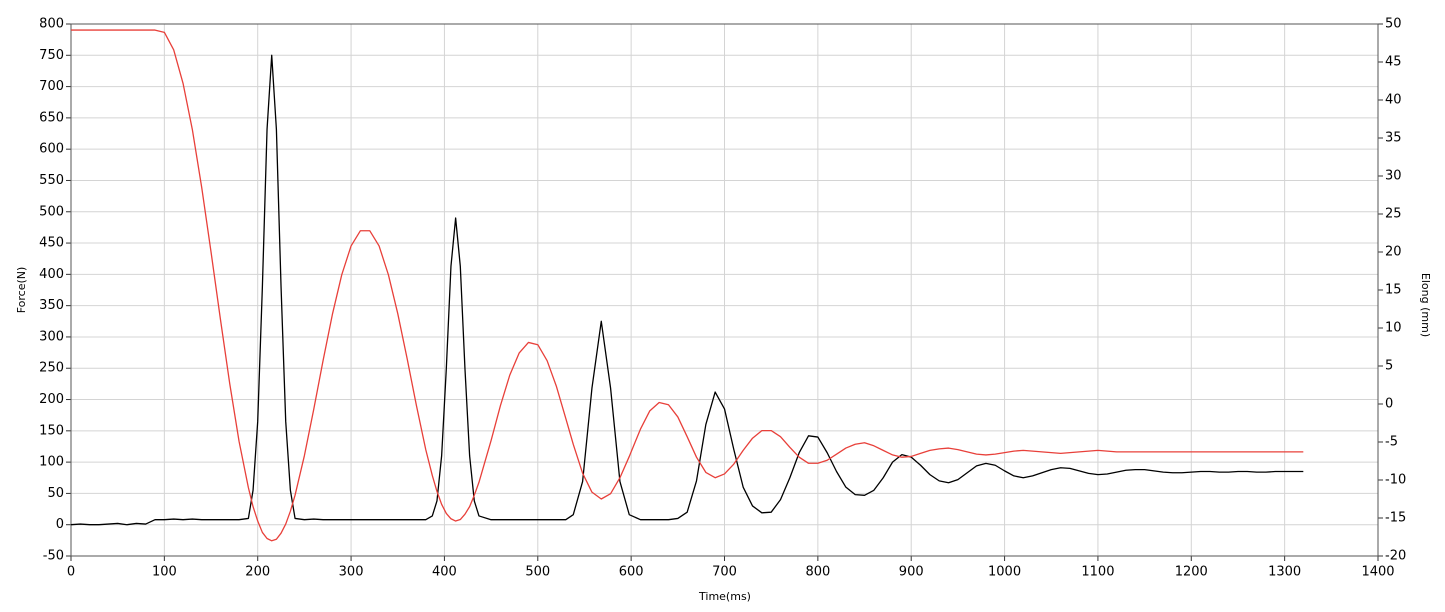  Describe the element at coordinates (351, 572) in the screenshot. I see `x-tick-label: 300` at that location.